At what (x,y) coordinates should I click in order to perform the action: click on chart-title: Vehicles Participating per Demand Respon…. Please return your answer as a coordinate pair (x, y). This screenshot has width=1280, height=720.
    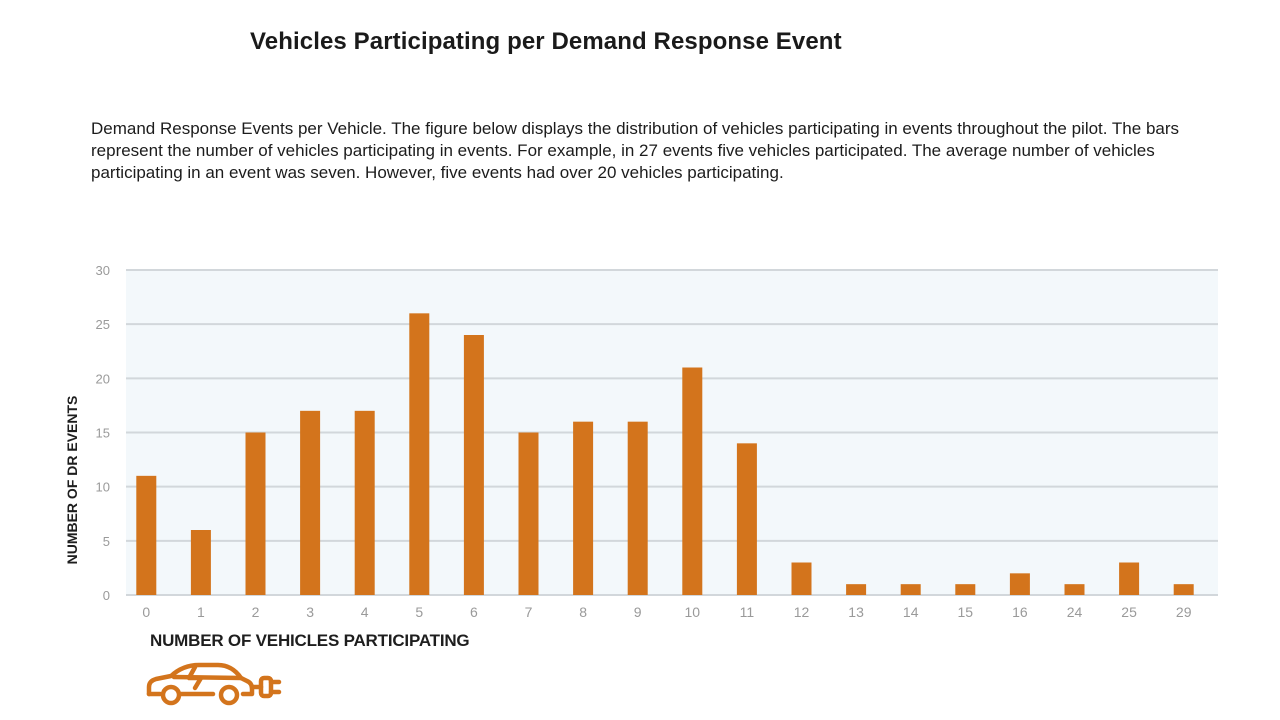
    Looking at the image, I should click on (546, 41).